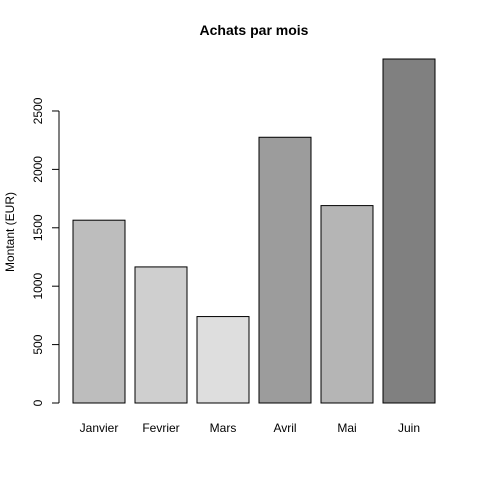  I want to click on chart-title: Achats par mois, so click(254, 30).